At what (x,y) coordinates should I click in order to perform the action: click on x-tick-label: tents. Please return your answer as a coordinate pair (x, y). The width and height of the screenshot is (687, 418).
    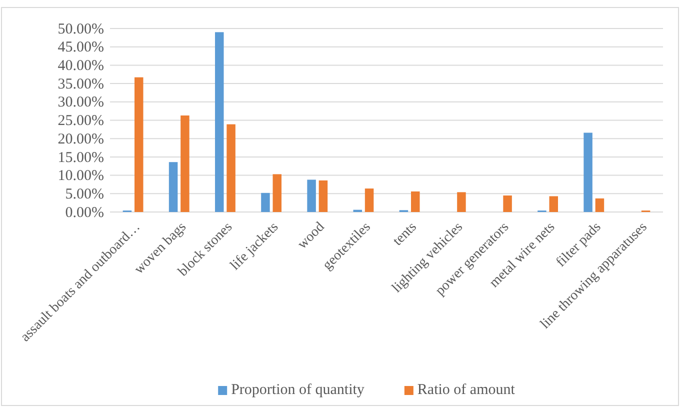
    Looking at the image, I should click on (405, 234).